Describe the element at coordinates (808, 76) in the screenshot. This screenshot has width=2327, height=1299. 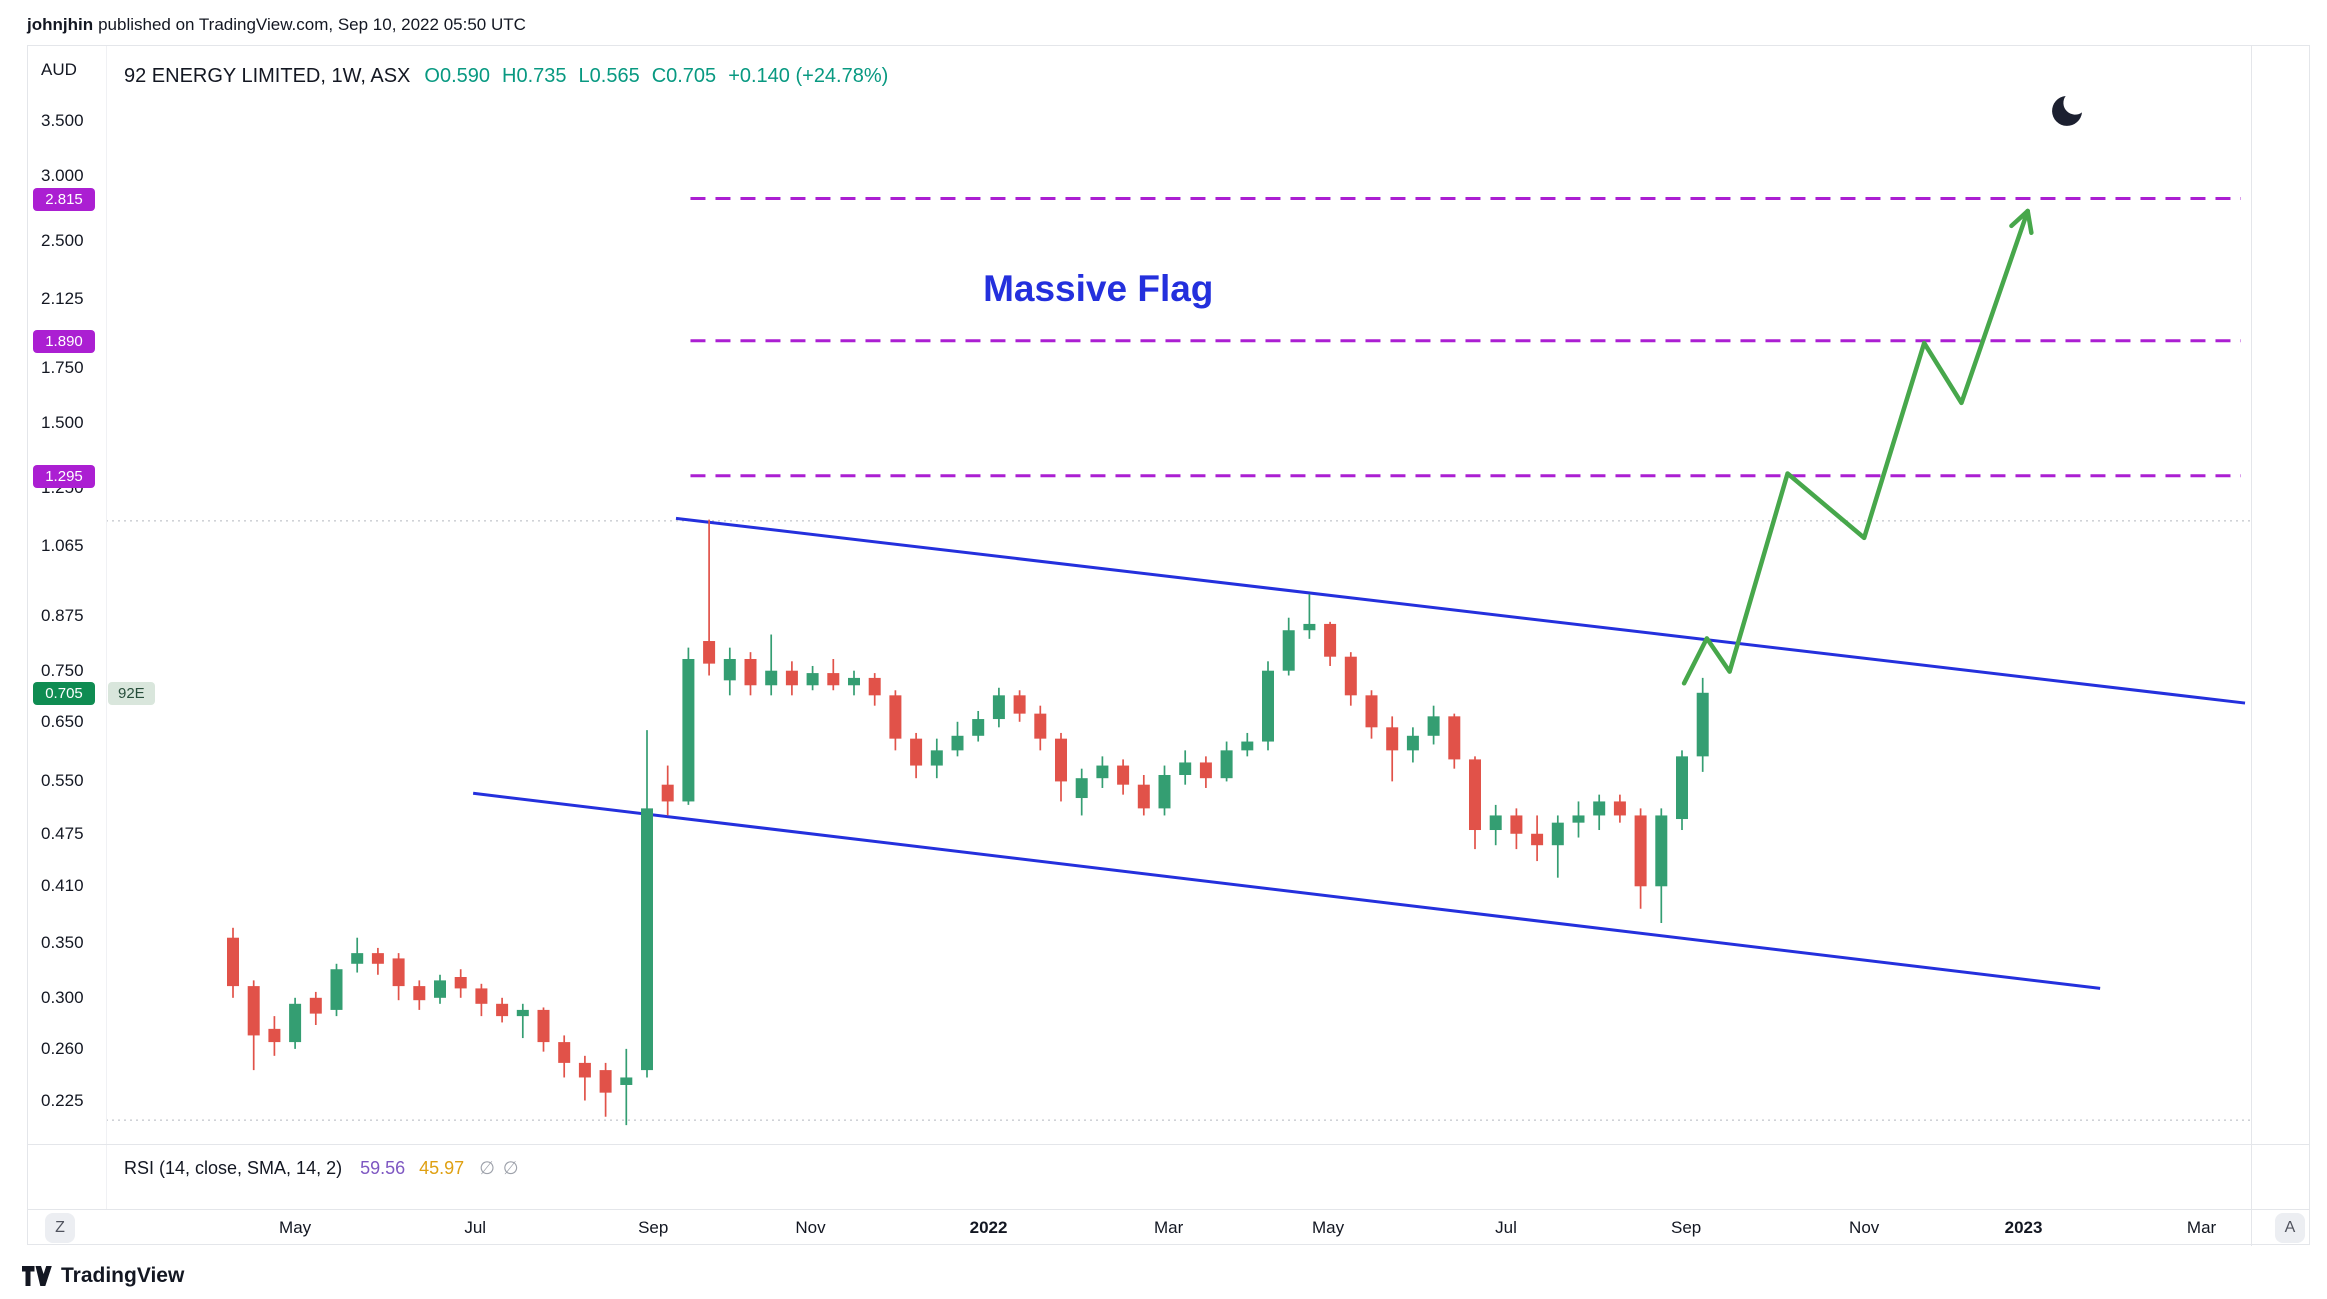
I see `change-value: +0.140 (+24.78%)` at that location.